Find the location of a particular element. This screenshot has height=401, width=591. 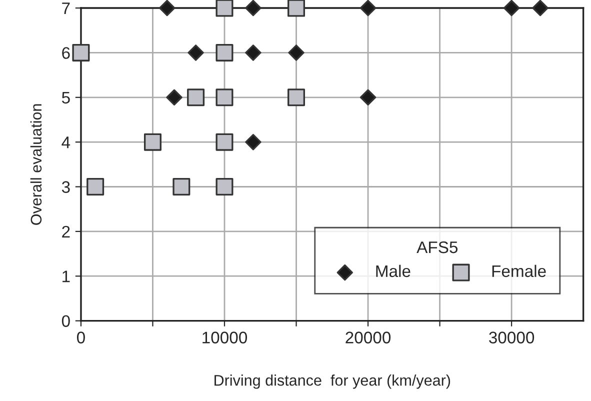

y-tick-label: 7 is located at coordinates (66, 8).